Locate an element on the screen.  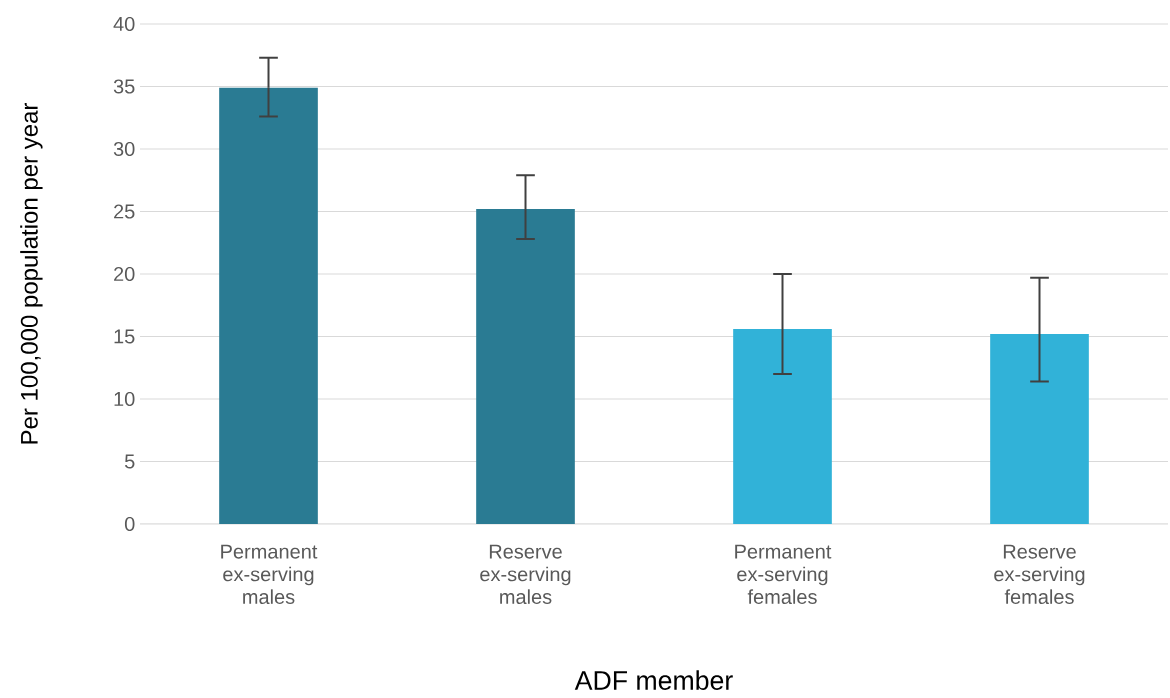
y-tick-label: 40 is located at coordinates (124, 24).